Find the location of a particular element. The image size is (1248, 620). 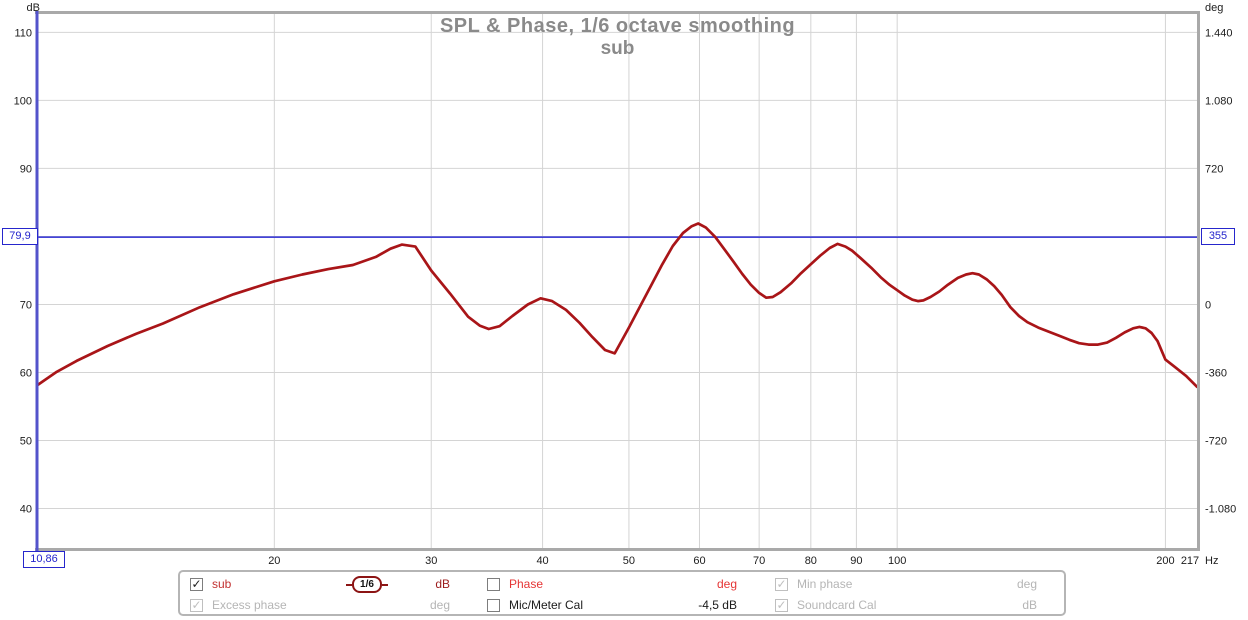

cursor-spl-readout: 79,9 is located at coordinates (20, 236).